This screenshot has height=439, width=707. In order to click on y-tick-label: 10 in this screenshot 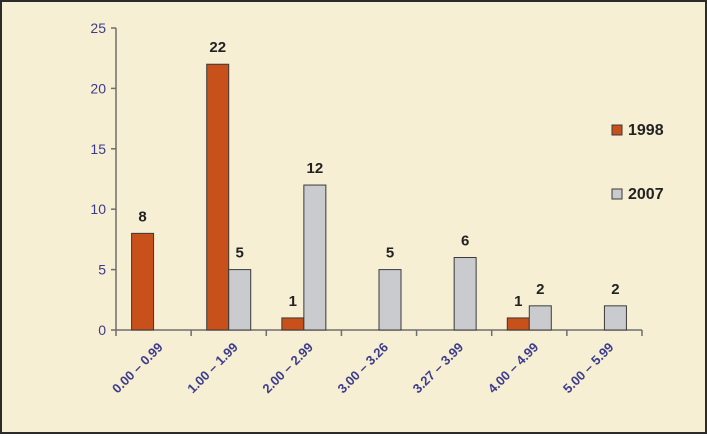, I will do `click(98, 209)`.